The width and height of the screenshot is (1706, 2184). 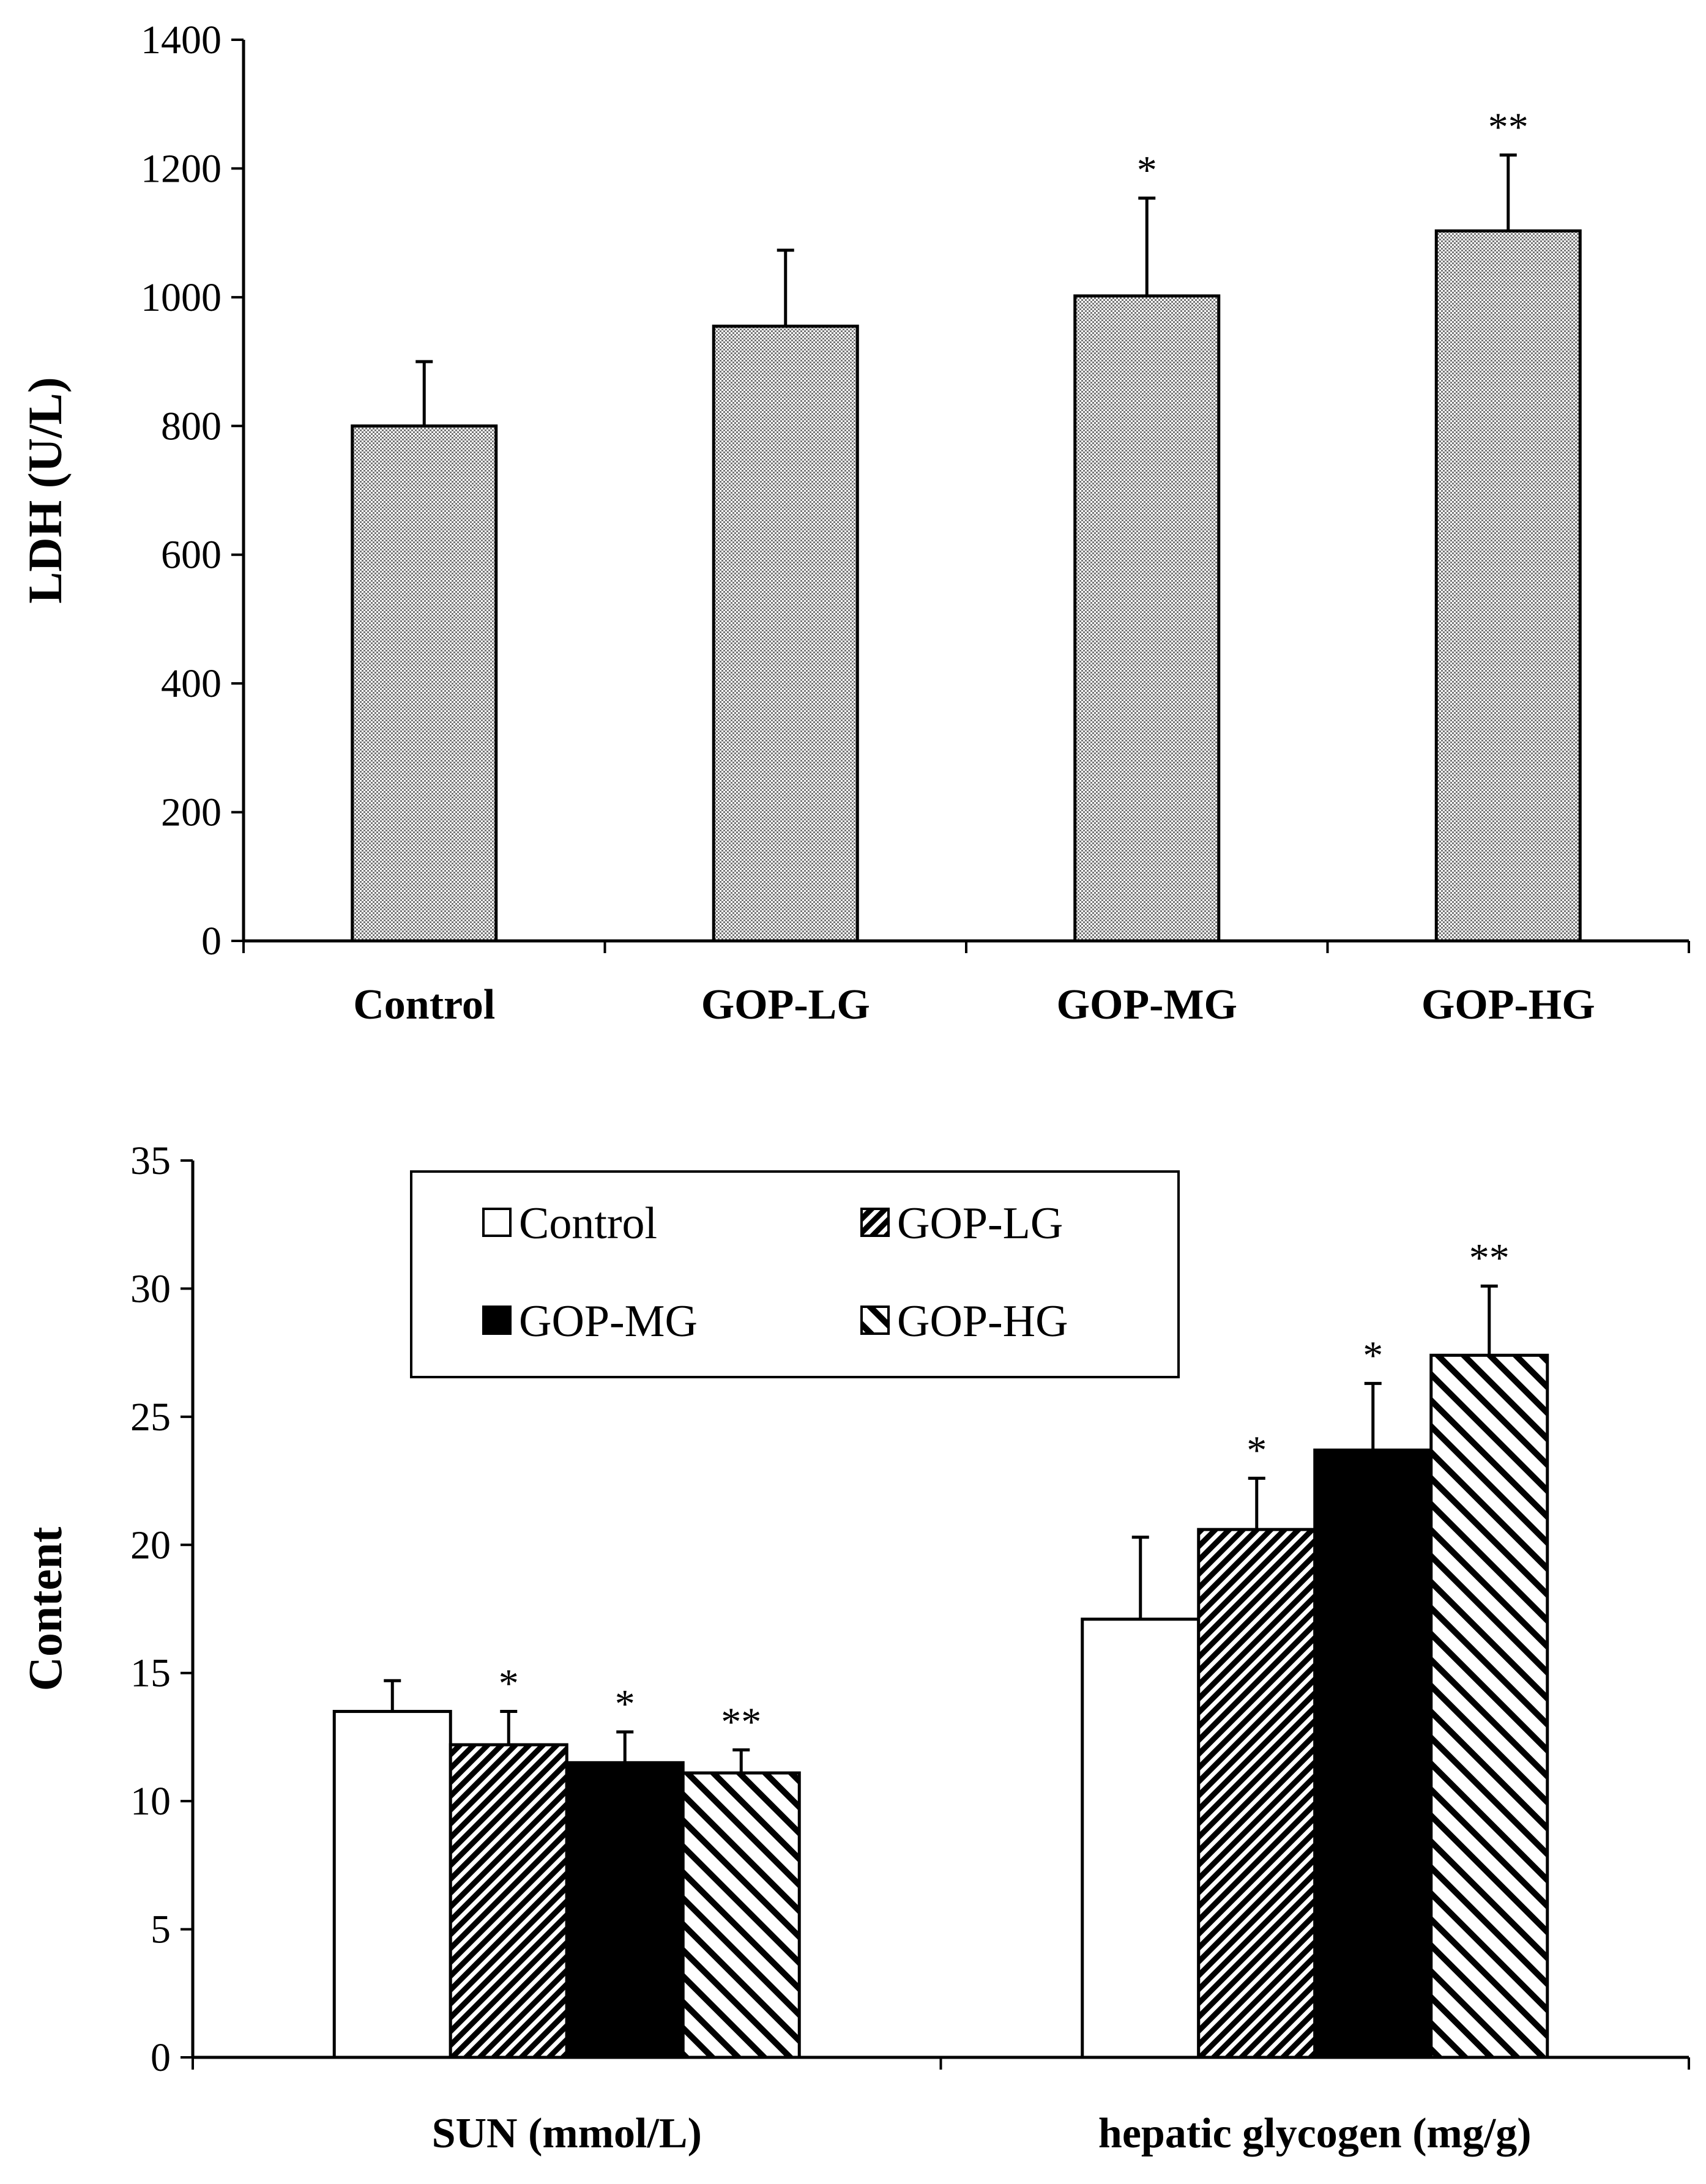 I want to click on x-category-label: GOP-LG, so click(x=786, y=1004).